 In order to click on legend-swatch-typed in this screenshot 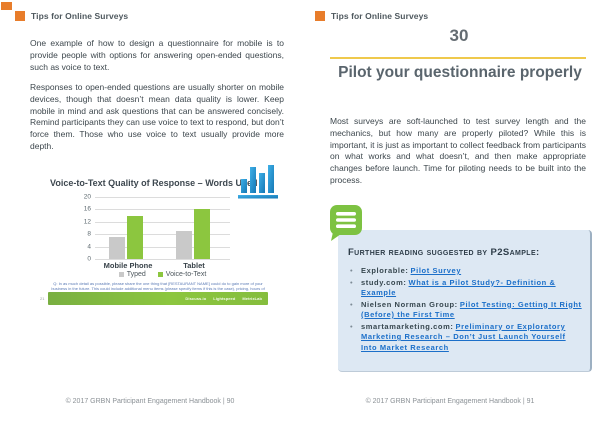, I will do `click(121, 274)`.